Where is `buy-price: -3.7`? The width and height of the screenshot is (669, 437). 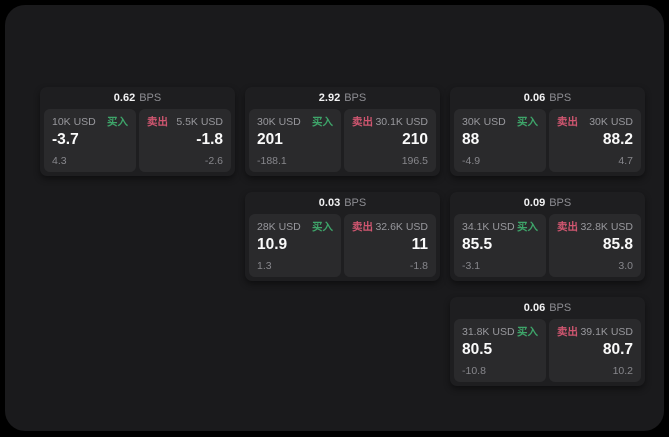 buy-price: -3.7 is located at coordinates (65, 139).